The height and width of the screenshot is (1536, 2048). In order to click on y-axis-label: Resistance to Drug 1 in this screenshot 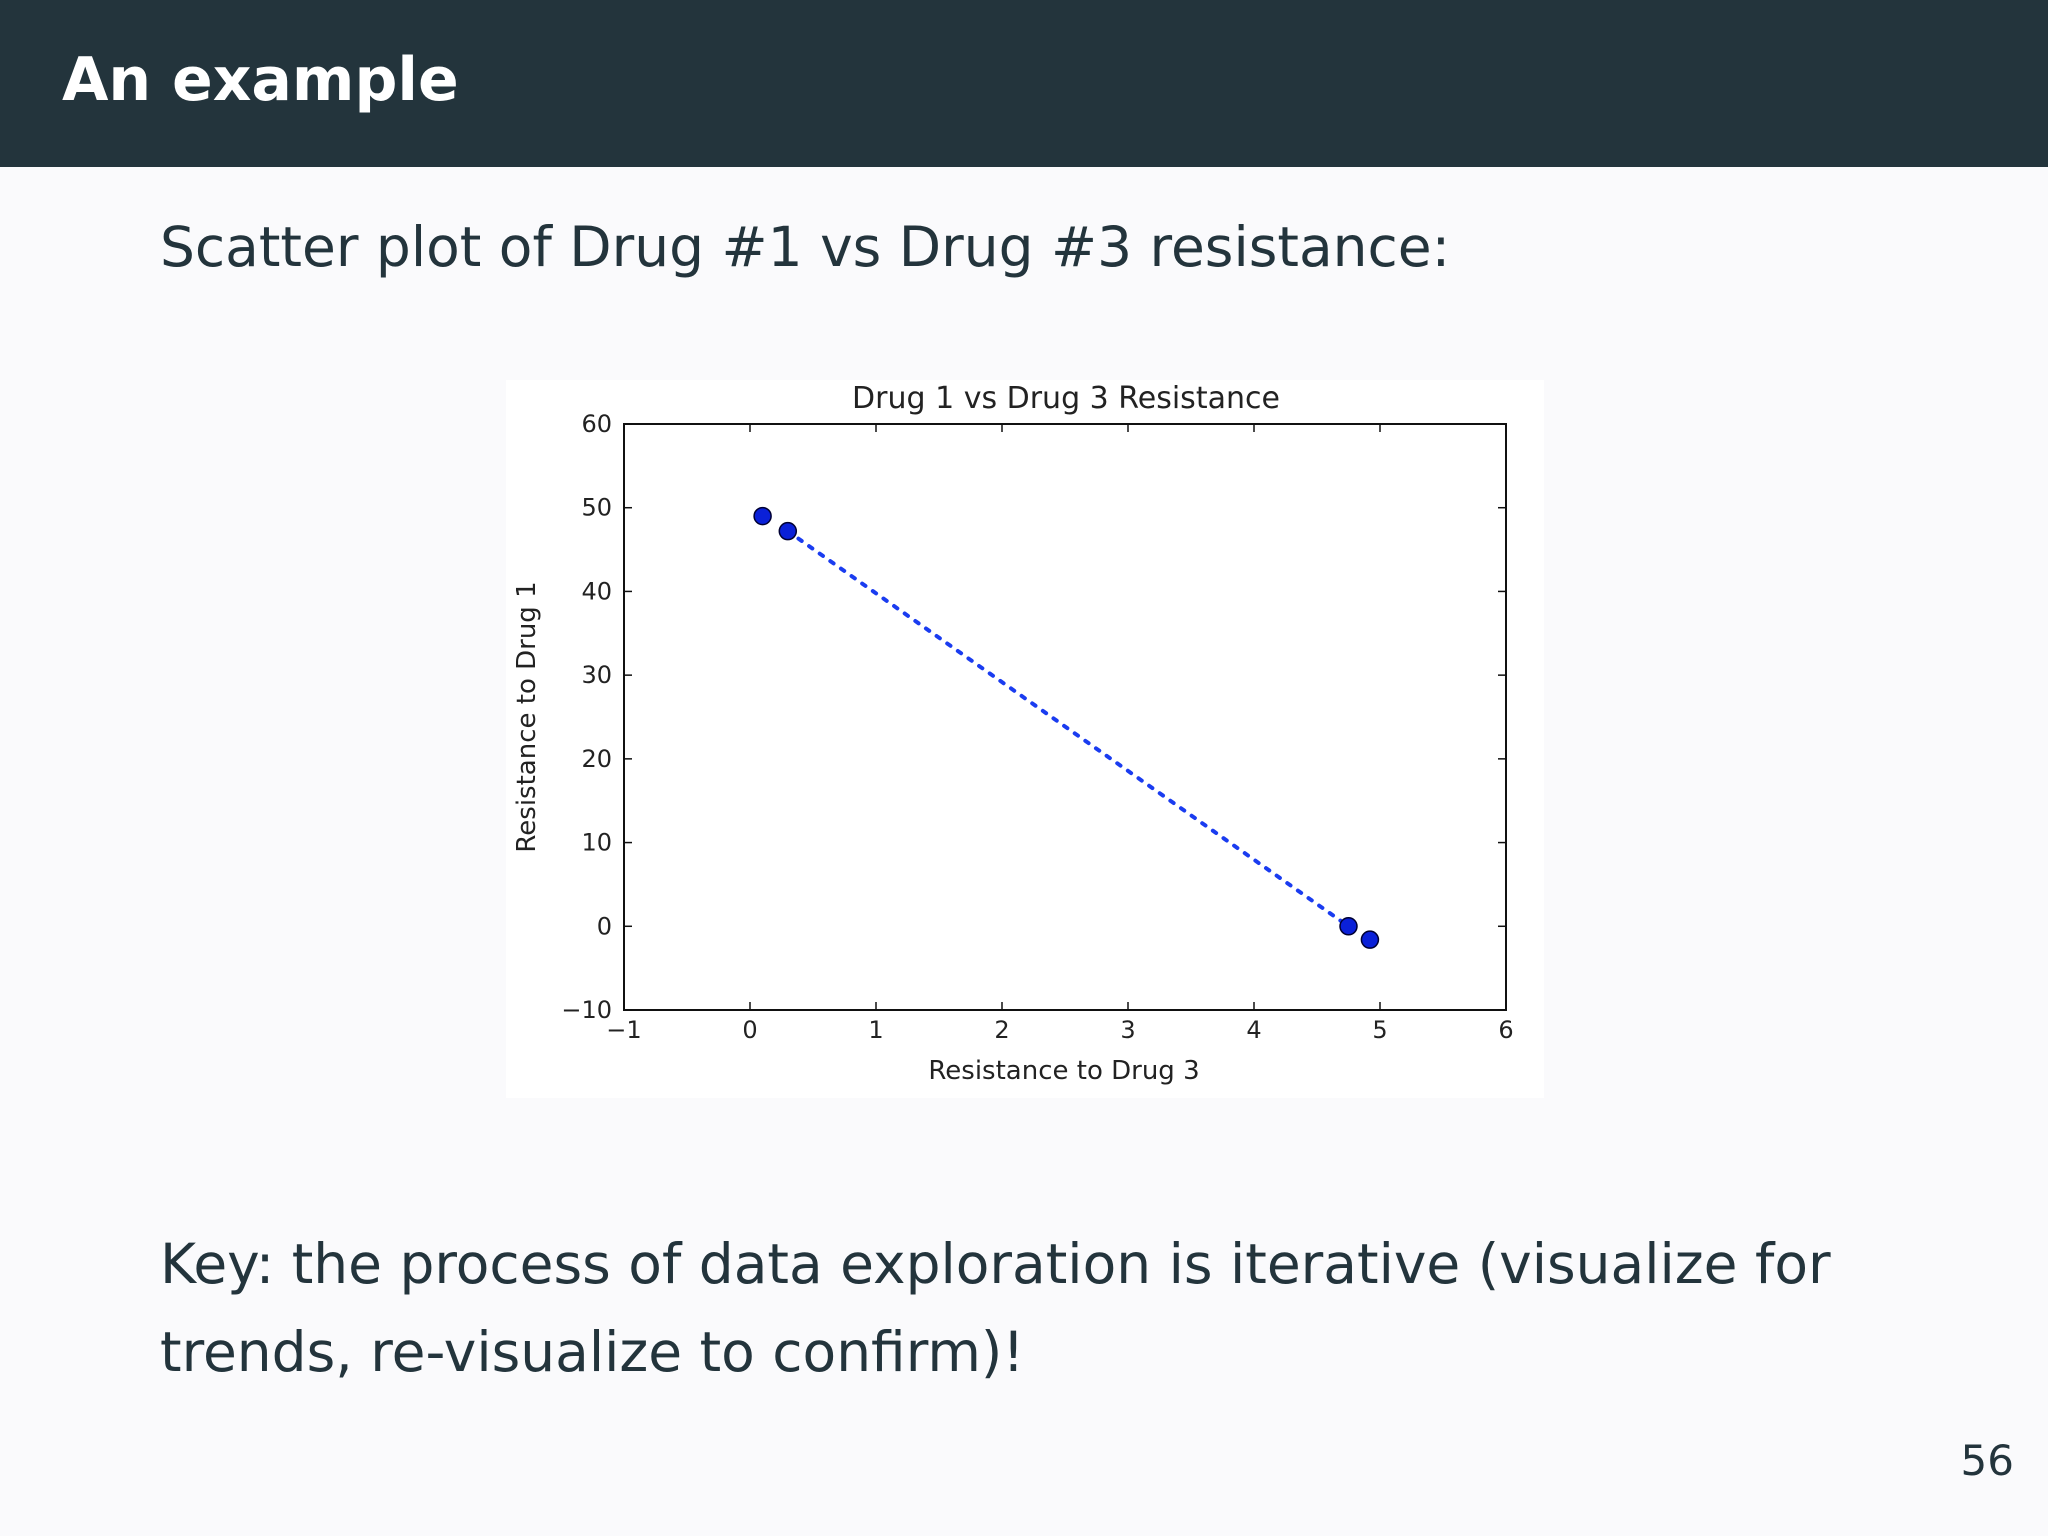, I will do `click(527, 716)`.